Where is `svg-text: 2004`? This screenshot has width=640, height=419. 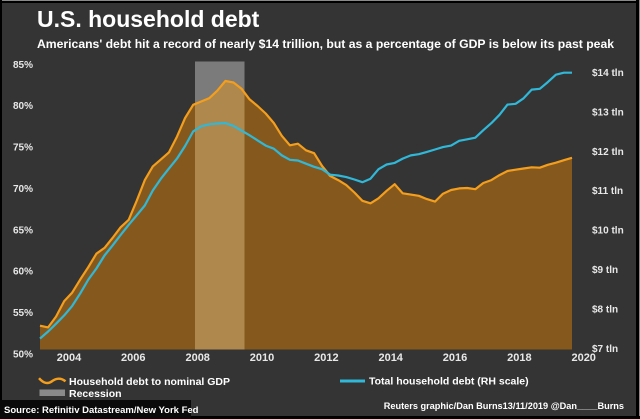 svg-text: 2004 is located at coordinates (69, 358).